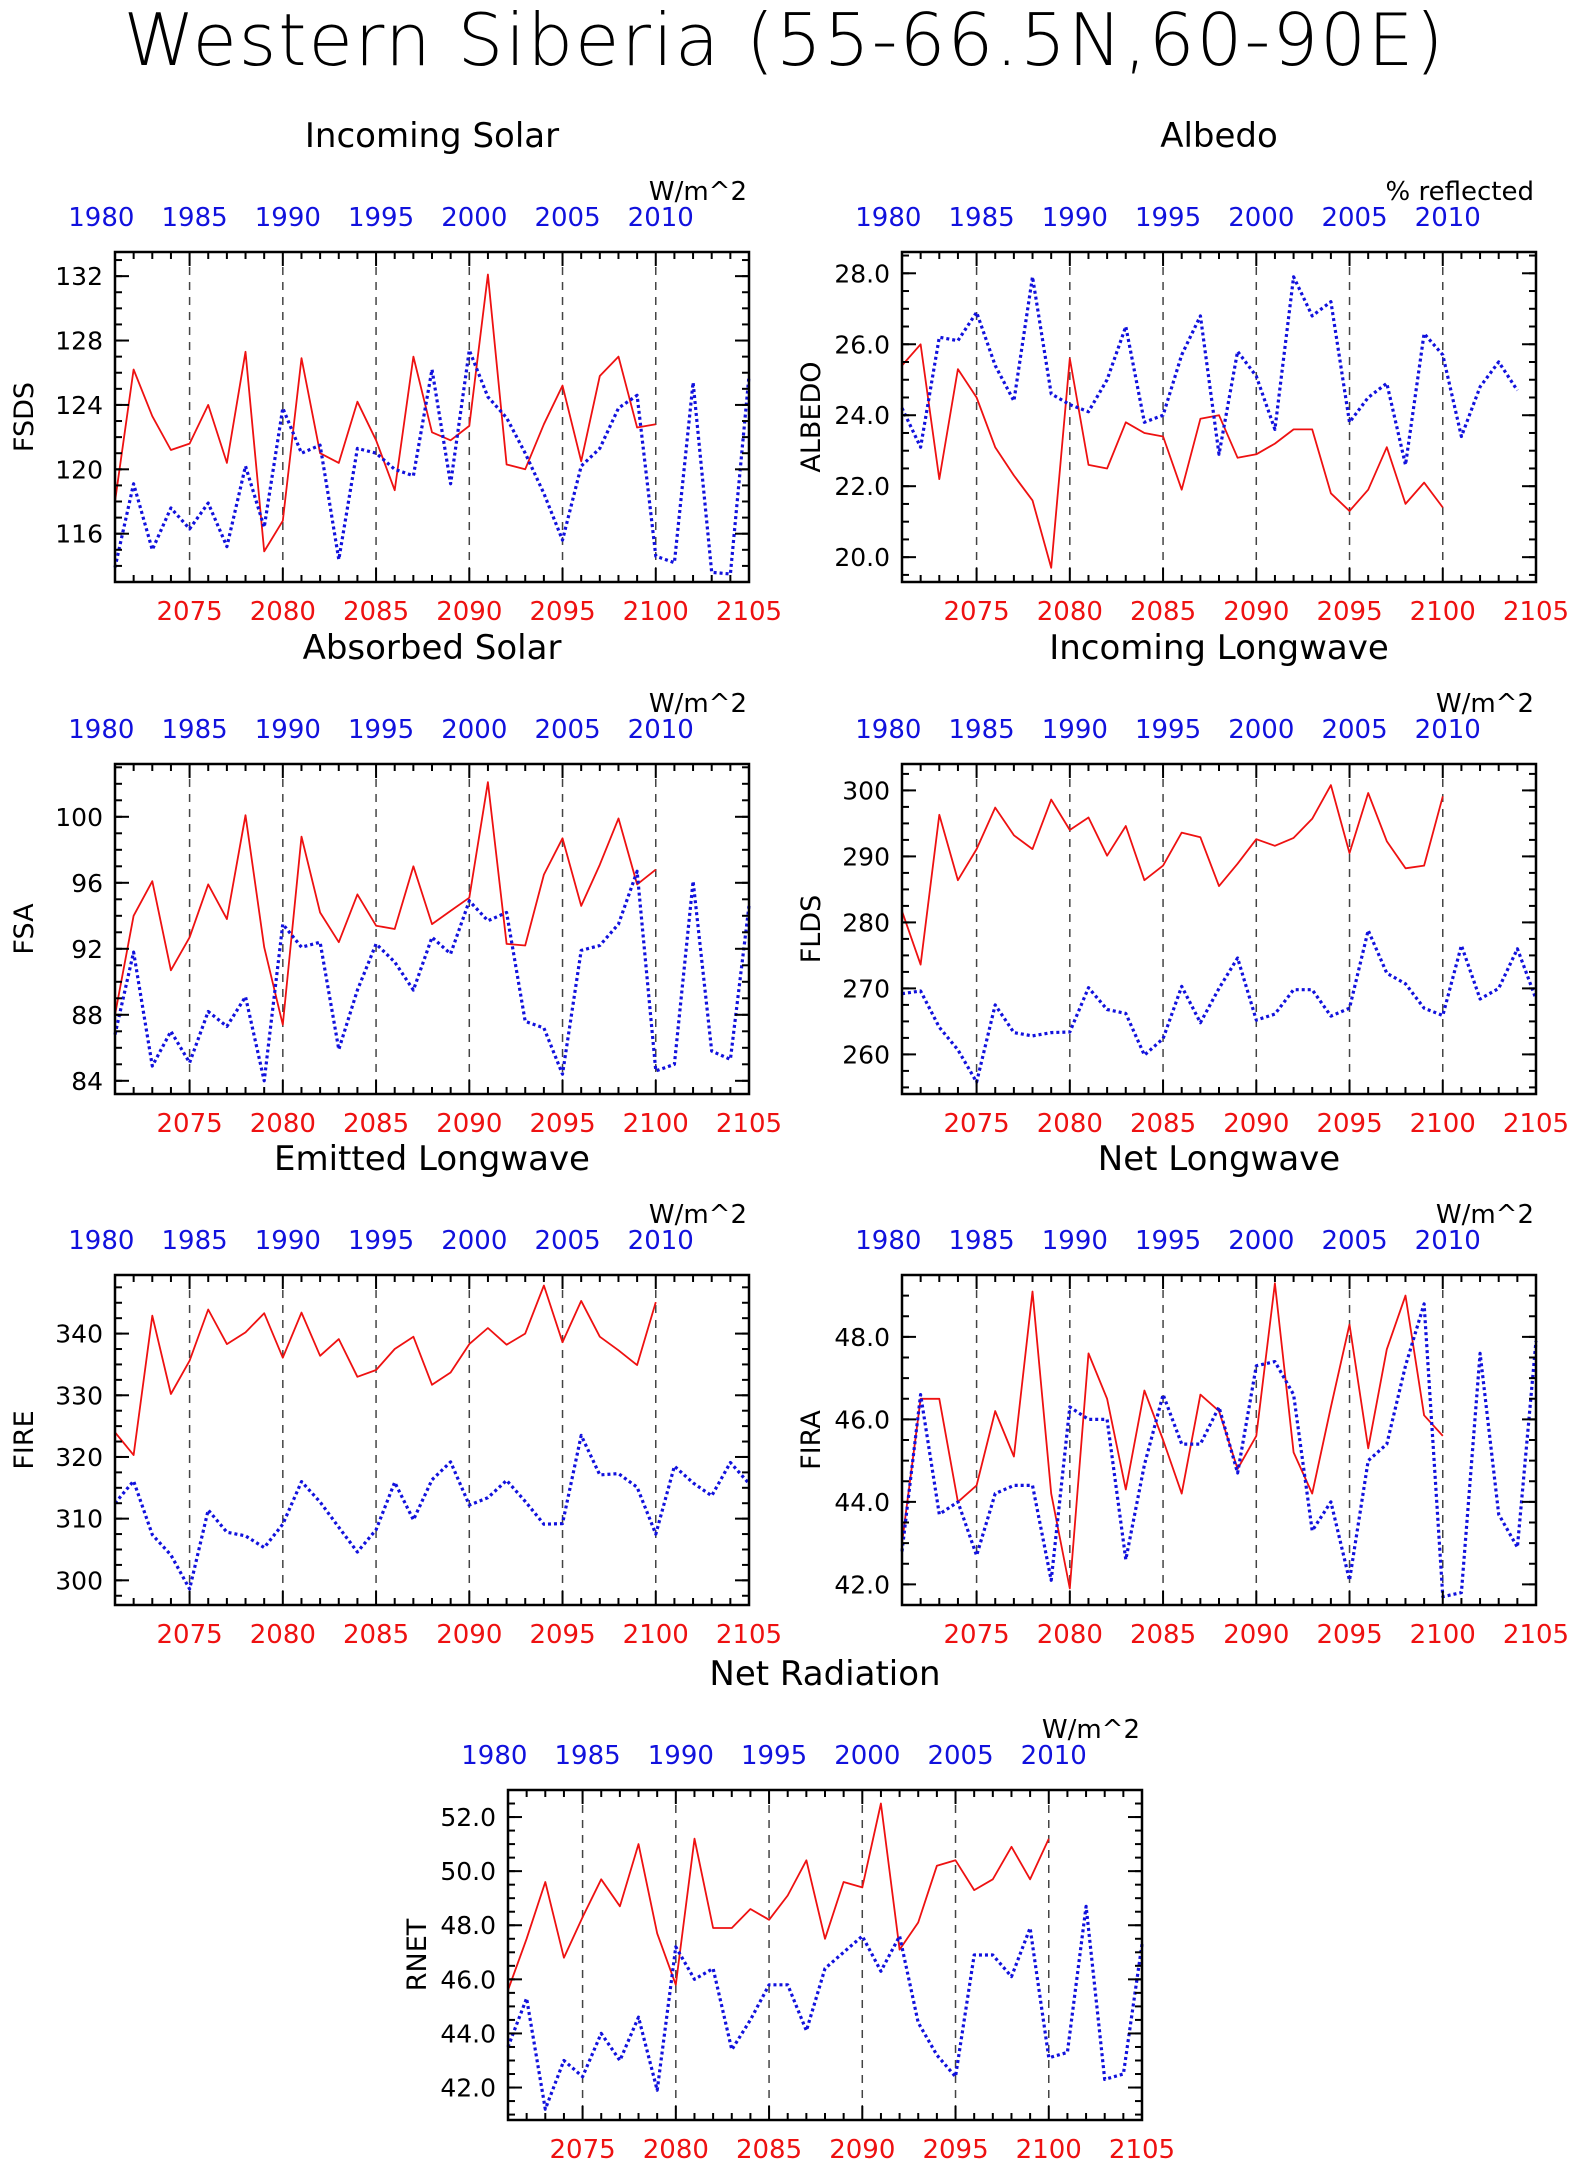 The width and height of the screenshot is (1569, 2160). What do you see at coordinates (79, 276) in the screenshot?
I see `y-tick-label: 132` at bounding box center [79, 276].